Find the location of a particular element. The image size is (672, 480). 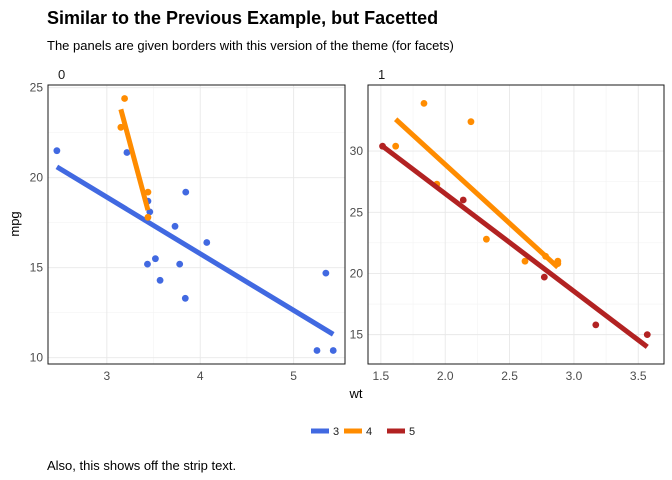

y-axis-title: mpg is located at coordinates (14, 223).